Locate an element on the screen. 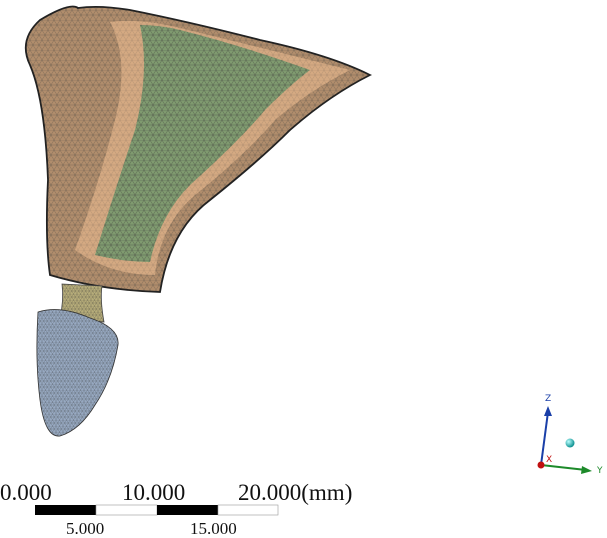 Image resolution: width=607 pixels, height=538 pixels. axis-triad: Z X Y is located at coordinates (570, 435).